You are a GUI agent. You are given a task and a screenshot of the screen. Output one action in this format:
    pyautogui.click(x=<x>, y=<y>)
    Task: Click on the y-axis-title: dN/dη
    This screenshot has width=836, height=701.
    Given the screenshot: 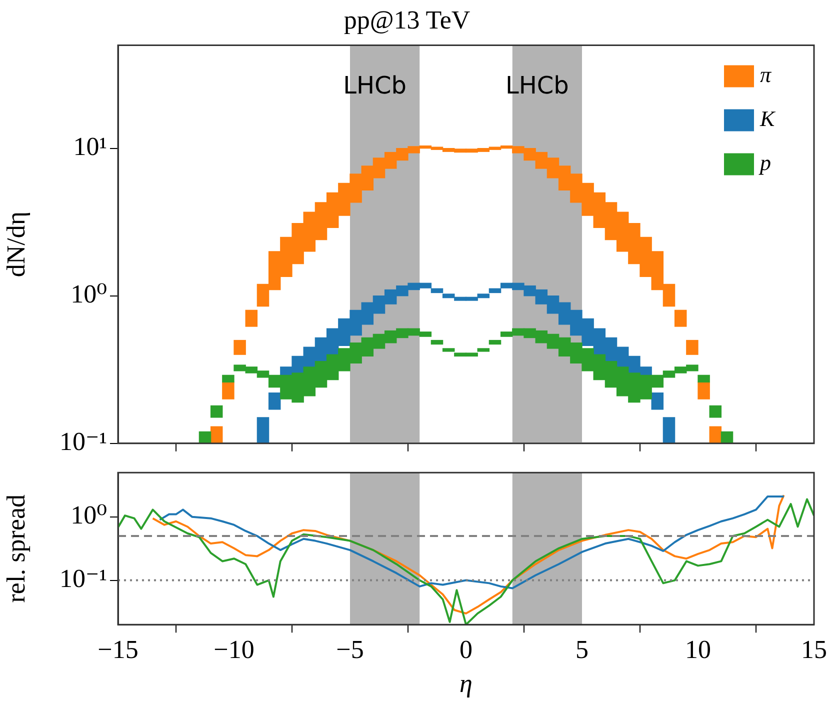 What is the action you would take?
    pyautogui.click(x=15, y=244)
    